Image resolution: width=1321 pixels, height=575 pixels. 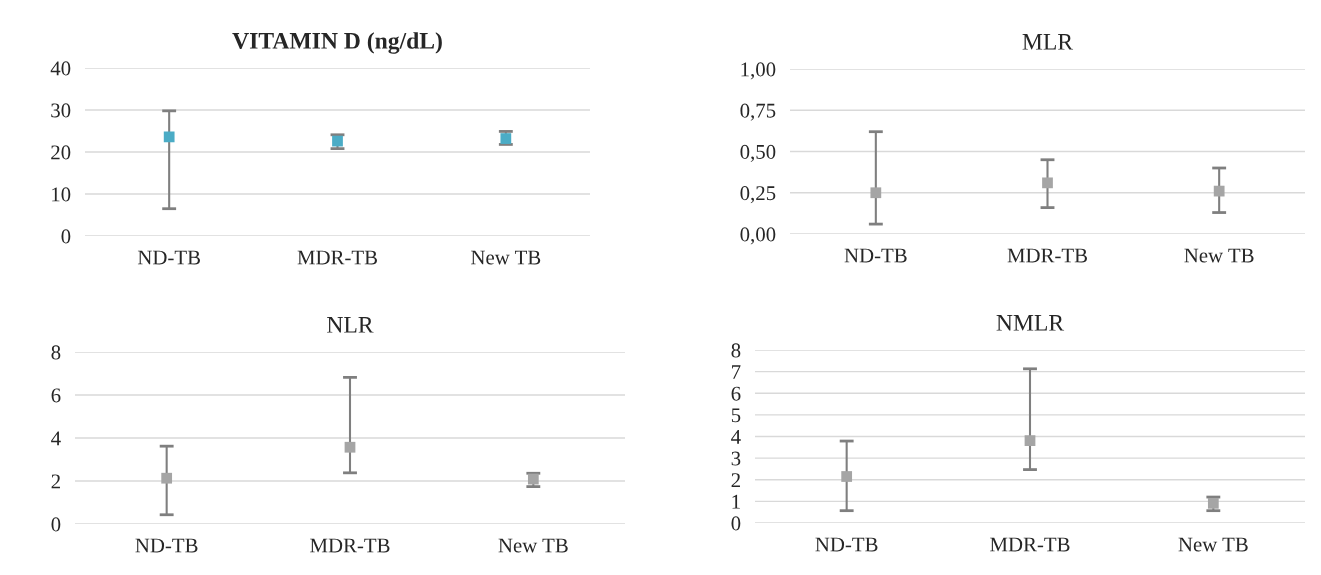 I want to click on y-tick-label: 0,50, so click(x=758, y=153).